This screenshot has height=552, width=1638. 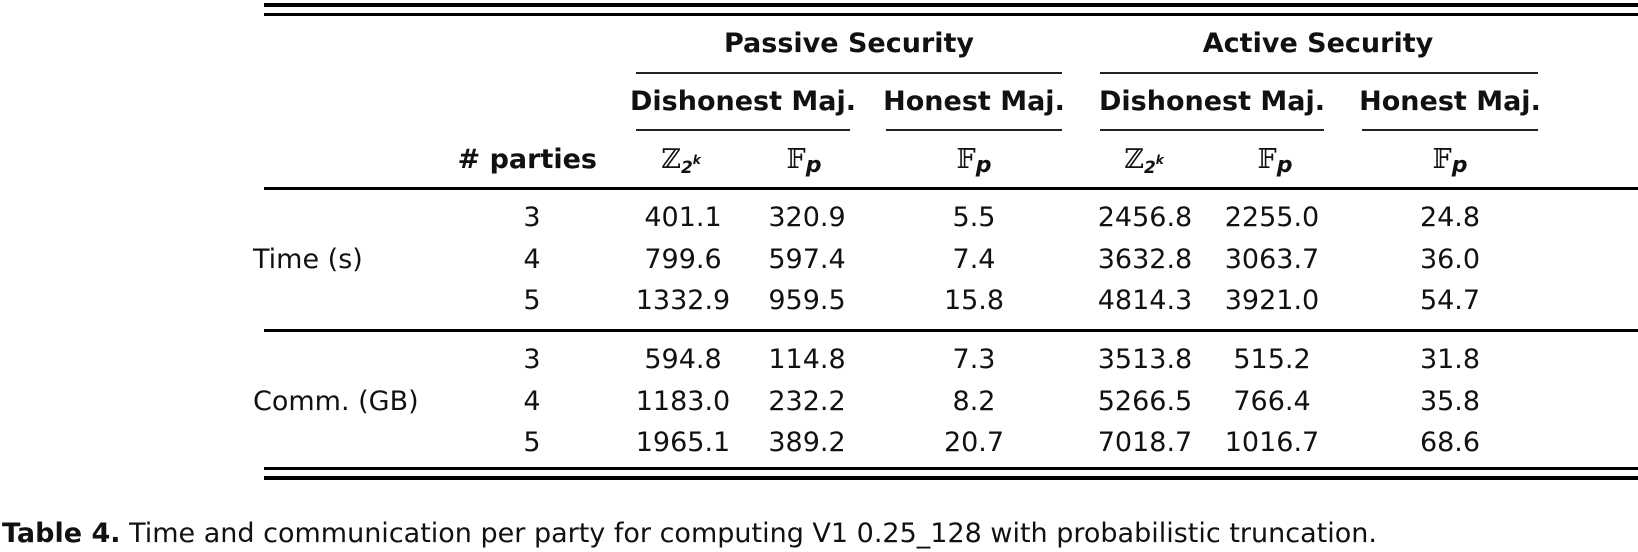 What do you see at coordinates (1450, 401) in the screenshot?
I see `table-cell: 35.8` at bounding box center [1450, 401].